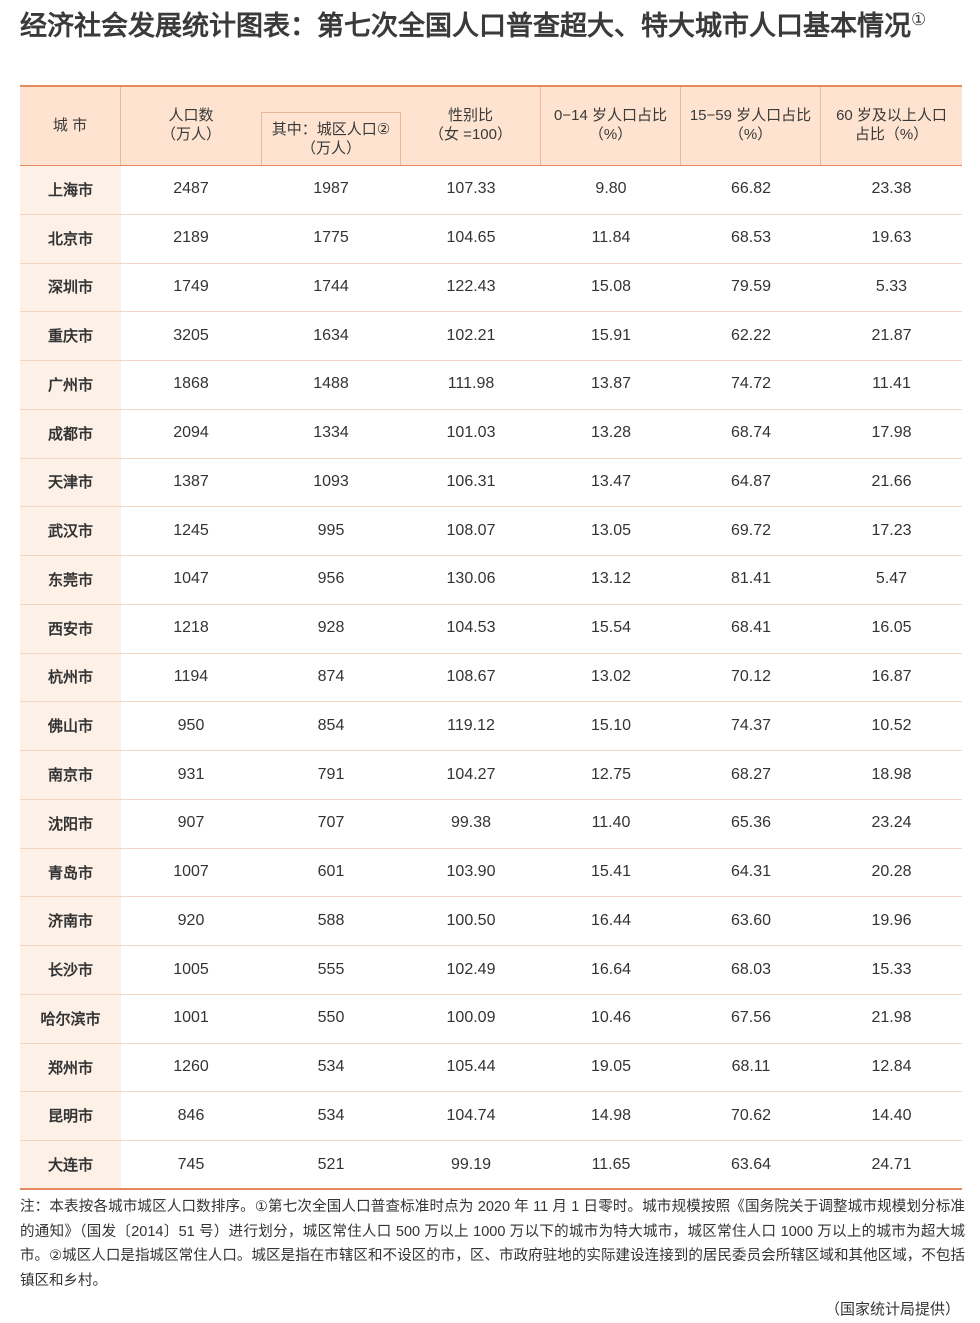 The width and height of the screenshot is (980, 1323). What do you see at coordinates (751, 335) in the screenshot?
I see `data-cell: 62.22` at bounding box center [751, 335].